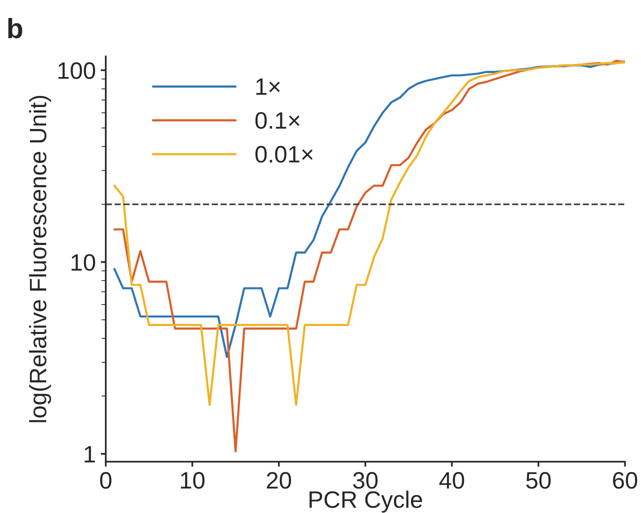 Image resolution: width=641 pixels, height=513 pixels. Describe the element at coordinates (451, 480) in the screenshot. I see `x-tick-label: 40` at that location.